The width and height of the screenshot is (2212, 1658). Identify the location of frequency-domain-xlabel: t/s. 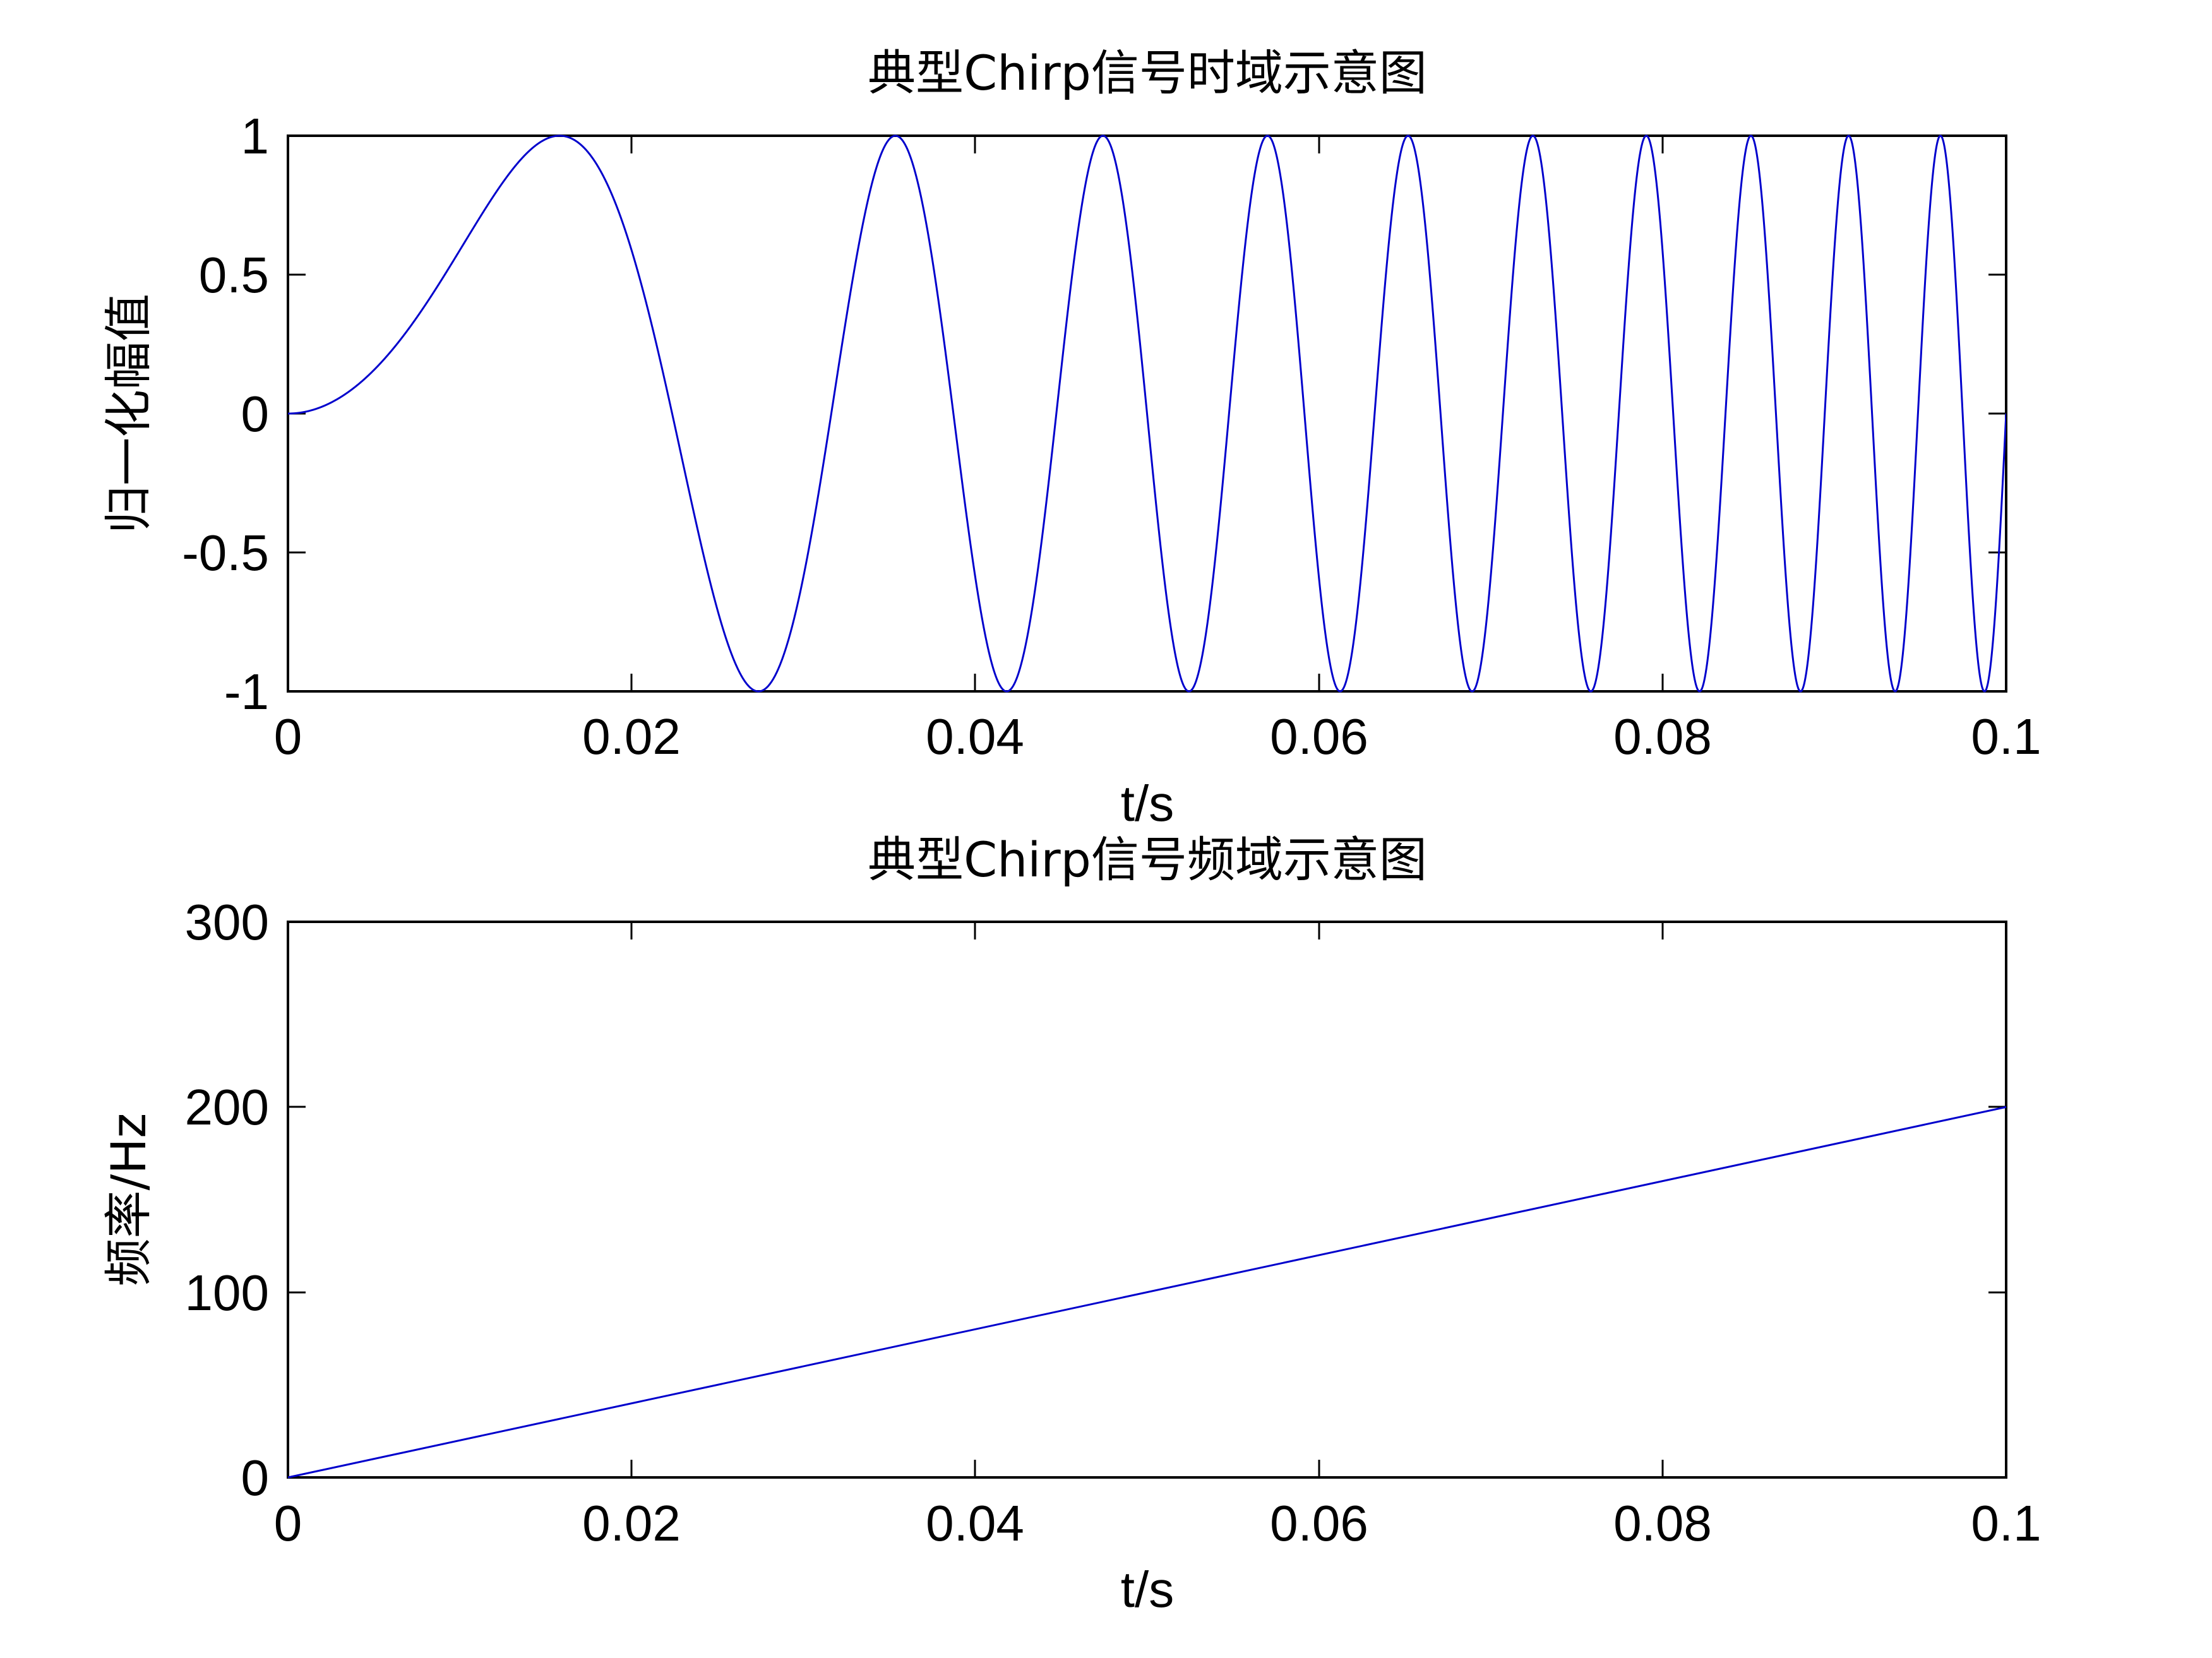
(1147, 1589).